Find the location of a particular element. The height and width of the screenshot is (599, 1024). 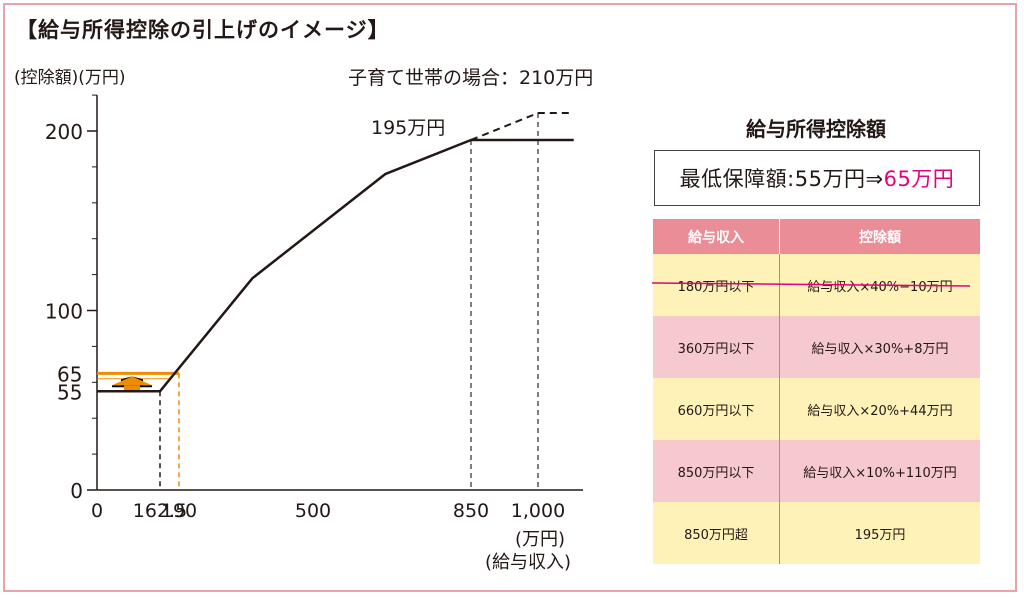

table-row: 850万円以下 給与収入×10%+110万円 is located at coordinates (816, 471).